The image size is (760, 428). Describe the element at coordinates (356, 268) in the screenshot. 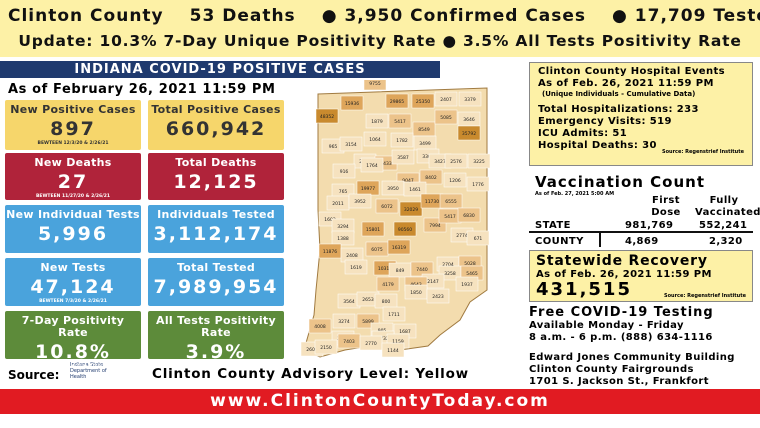

I see `county-value: 1619` at that location.